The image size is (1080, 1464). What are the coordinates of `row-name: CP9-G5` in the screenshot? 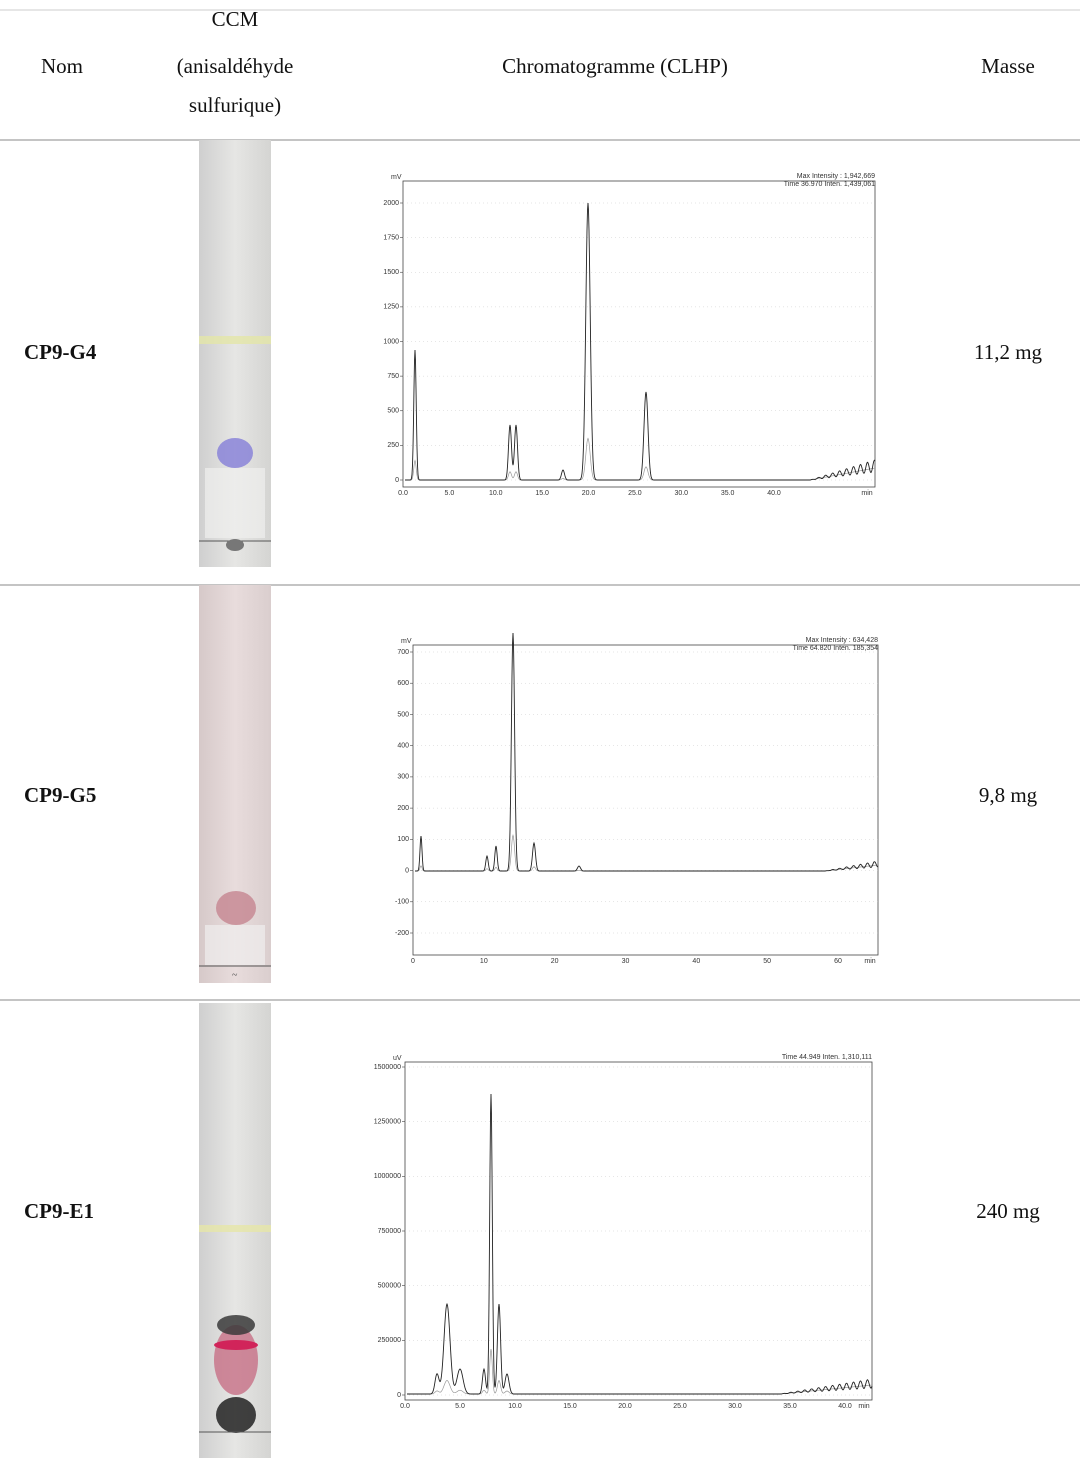 It's located at (60, 795).